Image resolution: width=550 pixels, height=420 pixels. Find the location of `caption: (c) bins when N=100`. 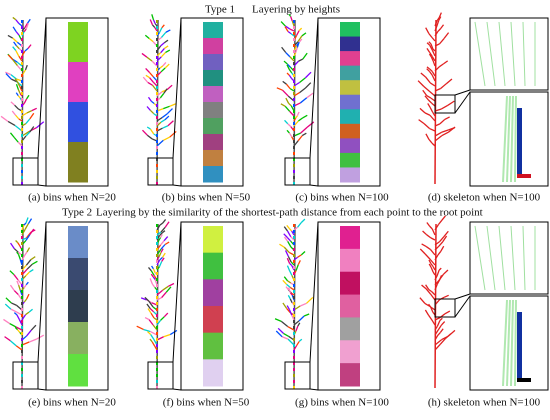

caption: (c) bins when N=100 is located at coordinates (342, 198).